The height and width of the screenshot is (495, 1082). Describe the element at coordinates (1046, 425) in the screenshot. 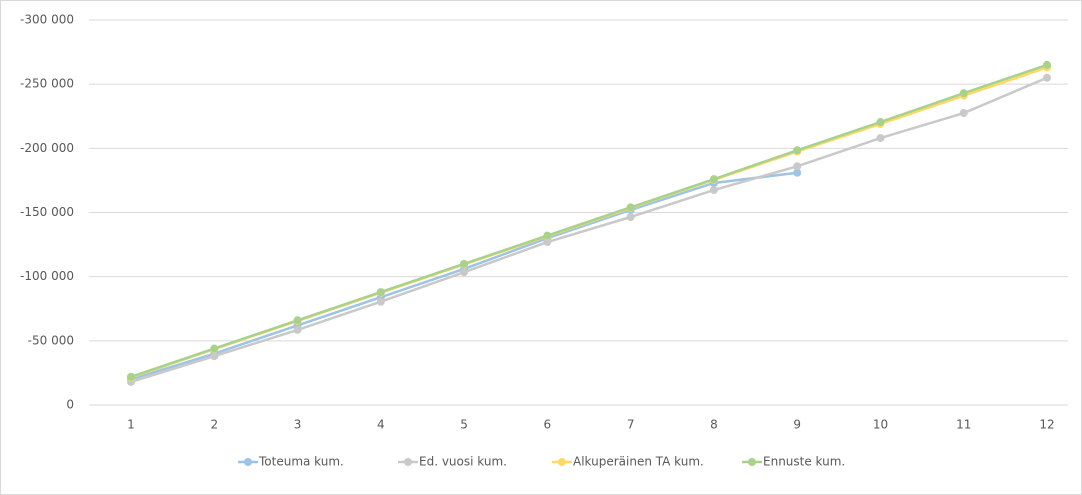

I see `x-tick-label: 12` at that location.